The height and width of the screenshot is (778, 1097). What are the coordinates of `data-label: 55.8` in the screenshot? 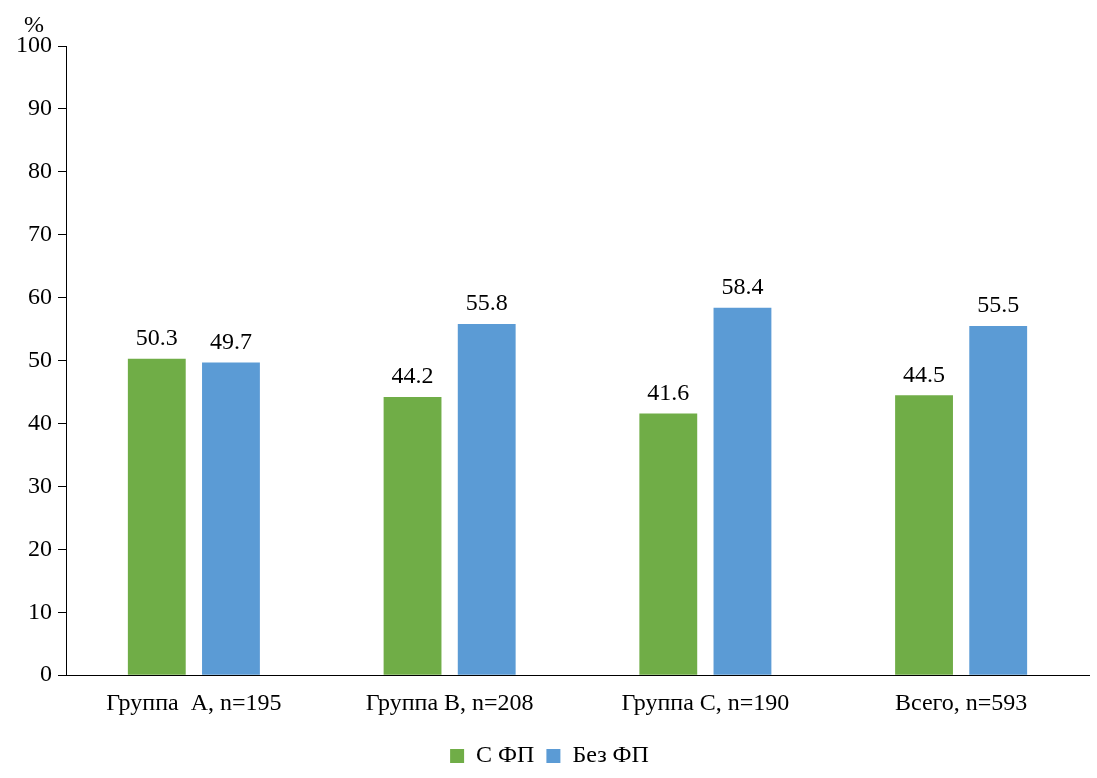 It's located at (486, 302).